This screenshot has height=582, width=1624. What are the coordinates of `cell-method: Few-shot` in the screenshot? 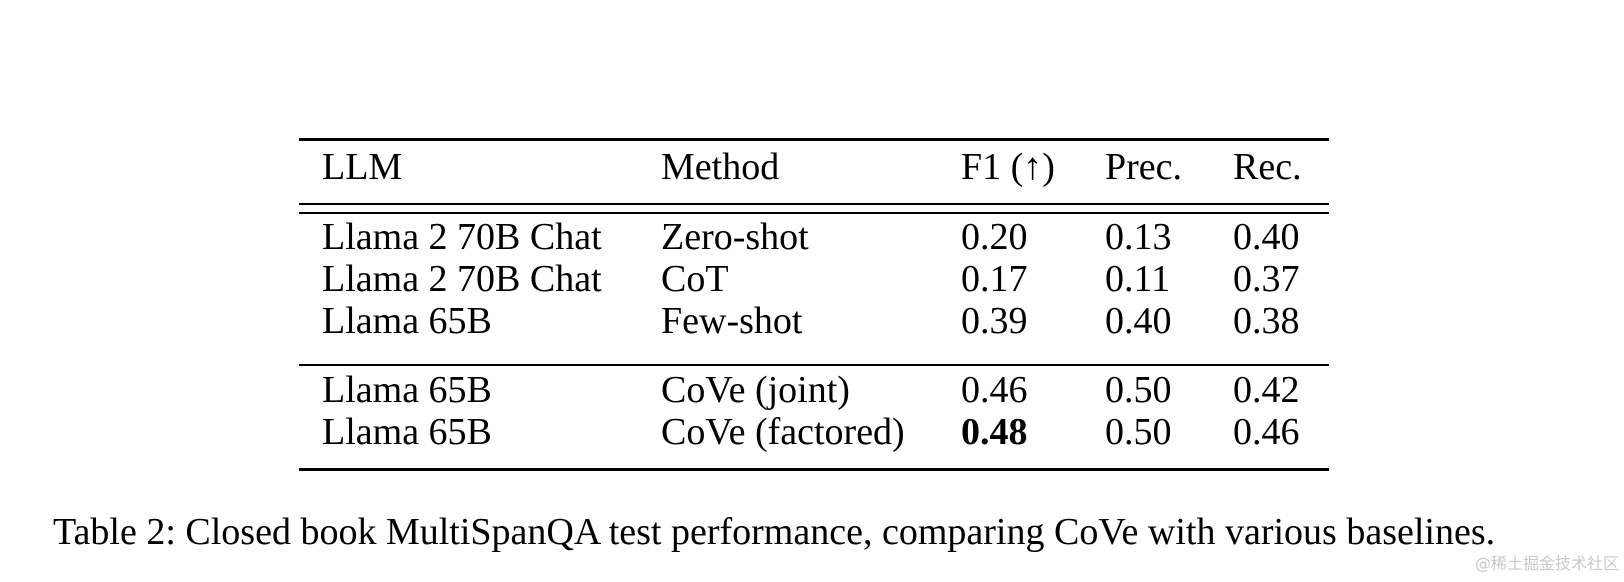 It's located at (732, 321).